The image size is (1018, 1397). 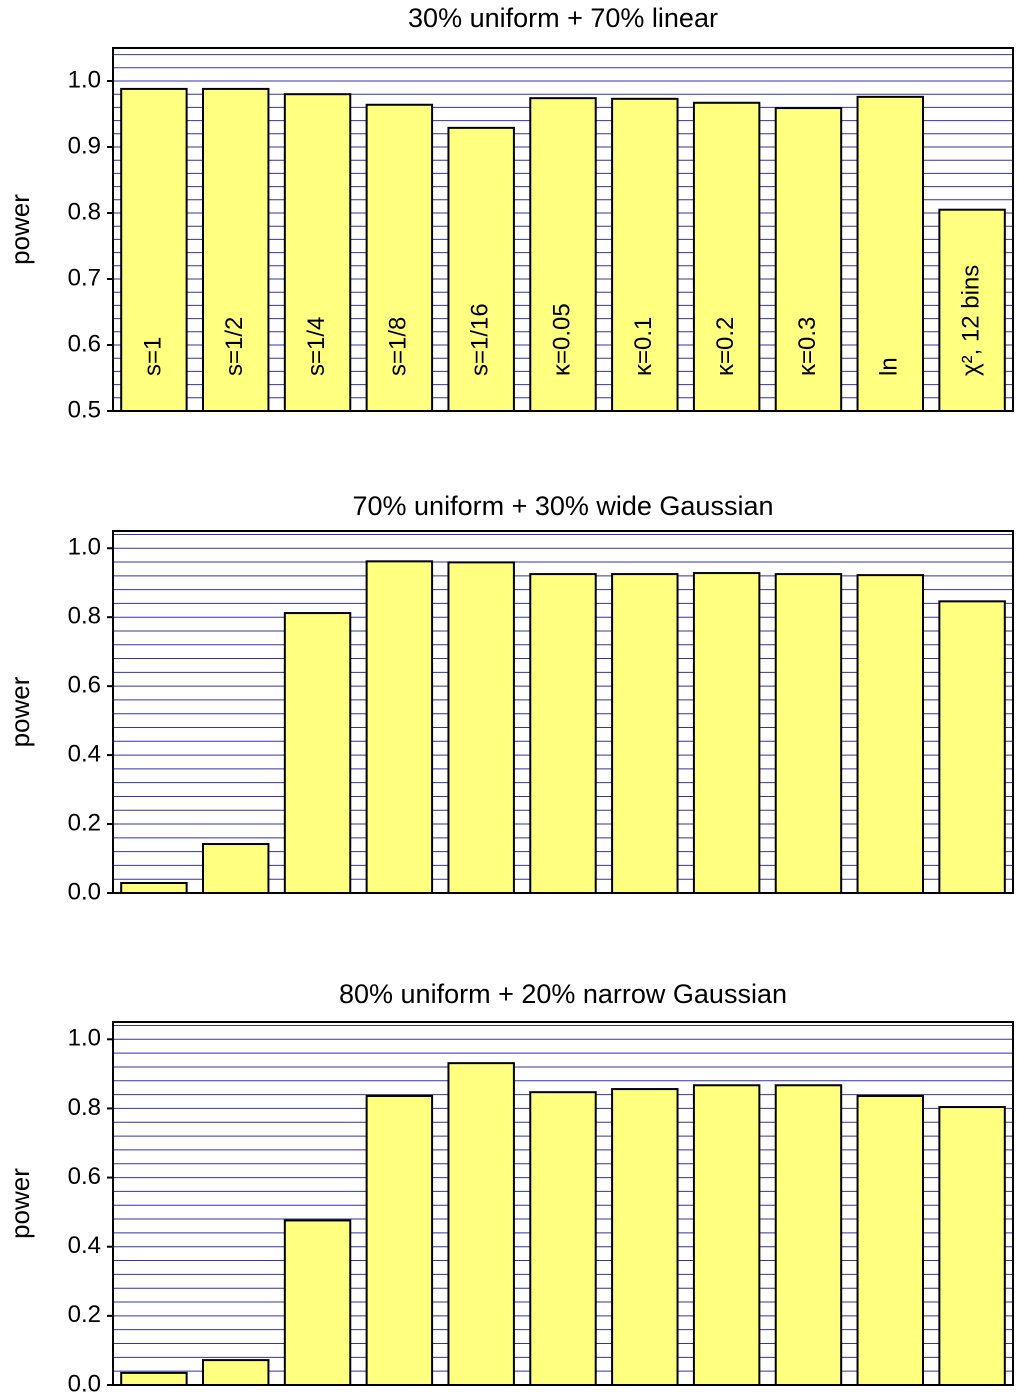 I want to click on y-tick-label: 0.7, so click(x=84, y=277).